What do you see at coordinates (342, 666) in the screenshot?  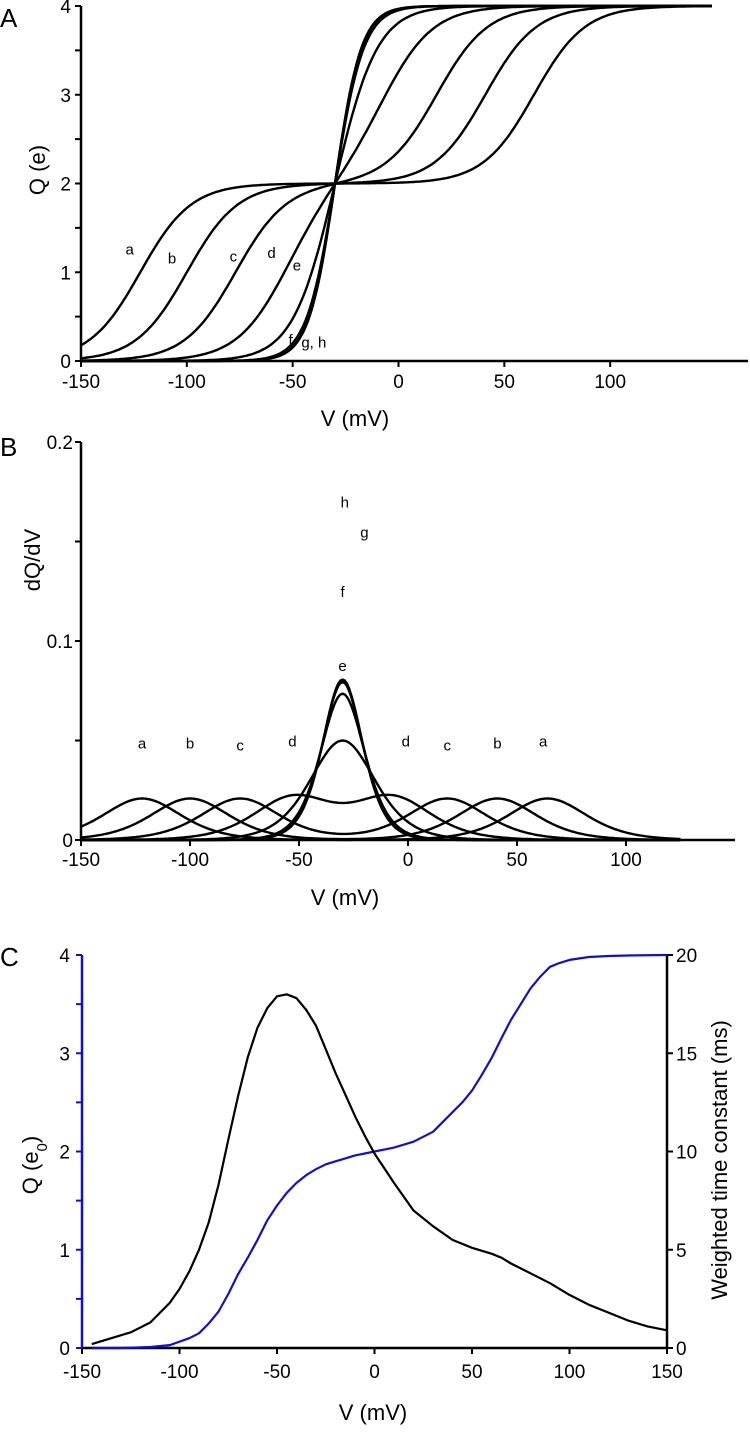 I see `panel-b-curve-label: e` at bounding box center [342, 666].